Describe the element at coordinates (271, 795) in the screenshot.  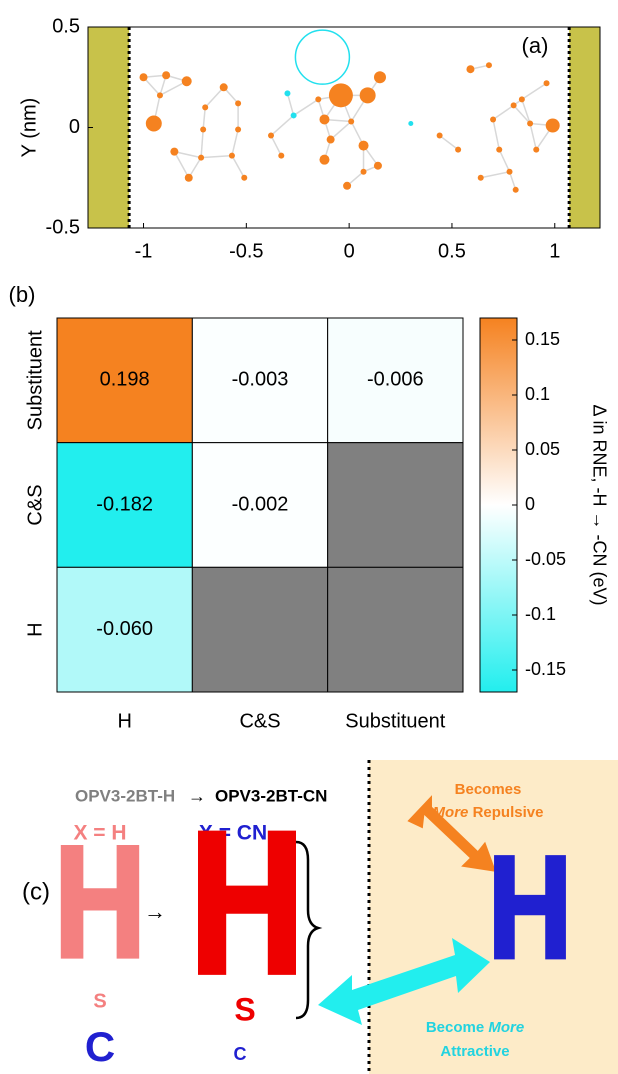
I see `to-label: OPV3-2BT-CN` at that location.